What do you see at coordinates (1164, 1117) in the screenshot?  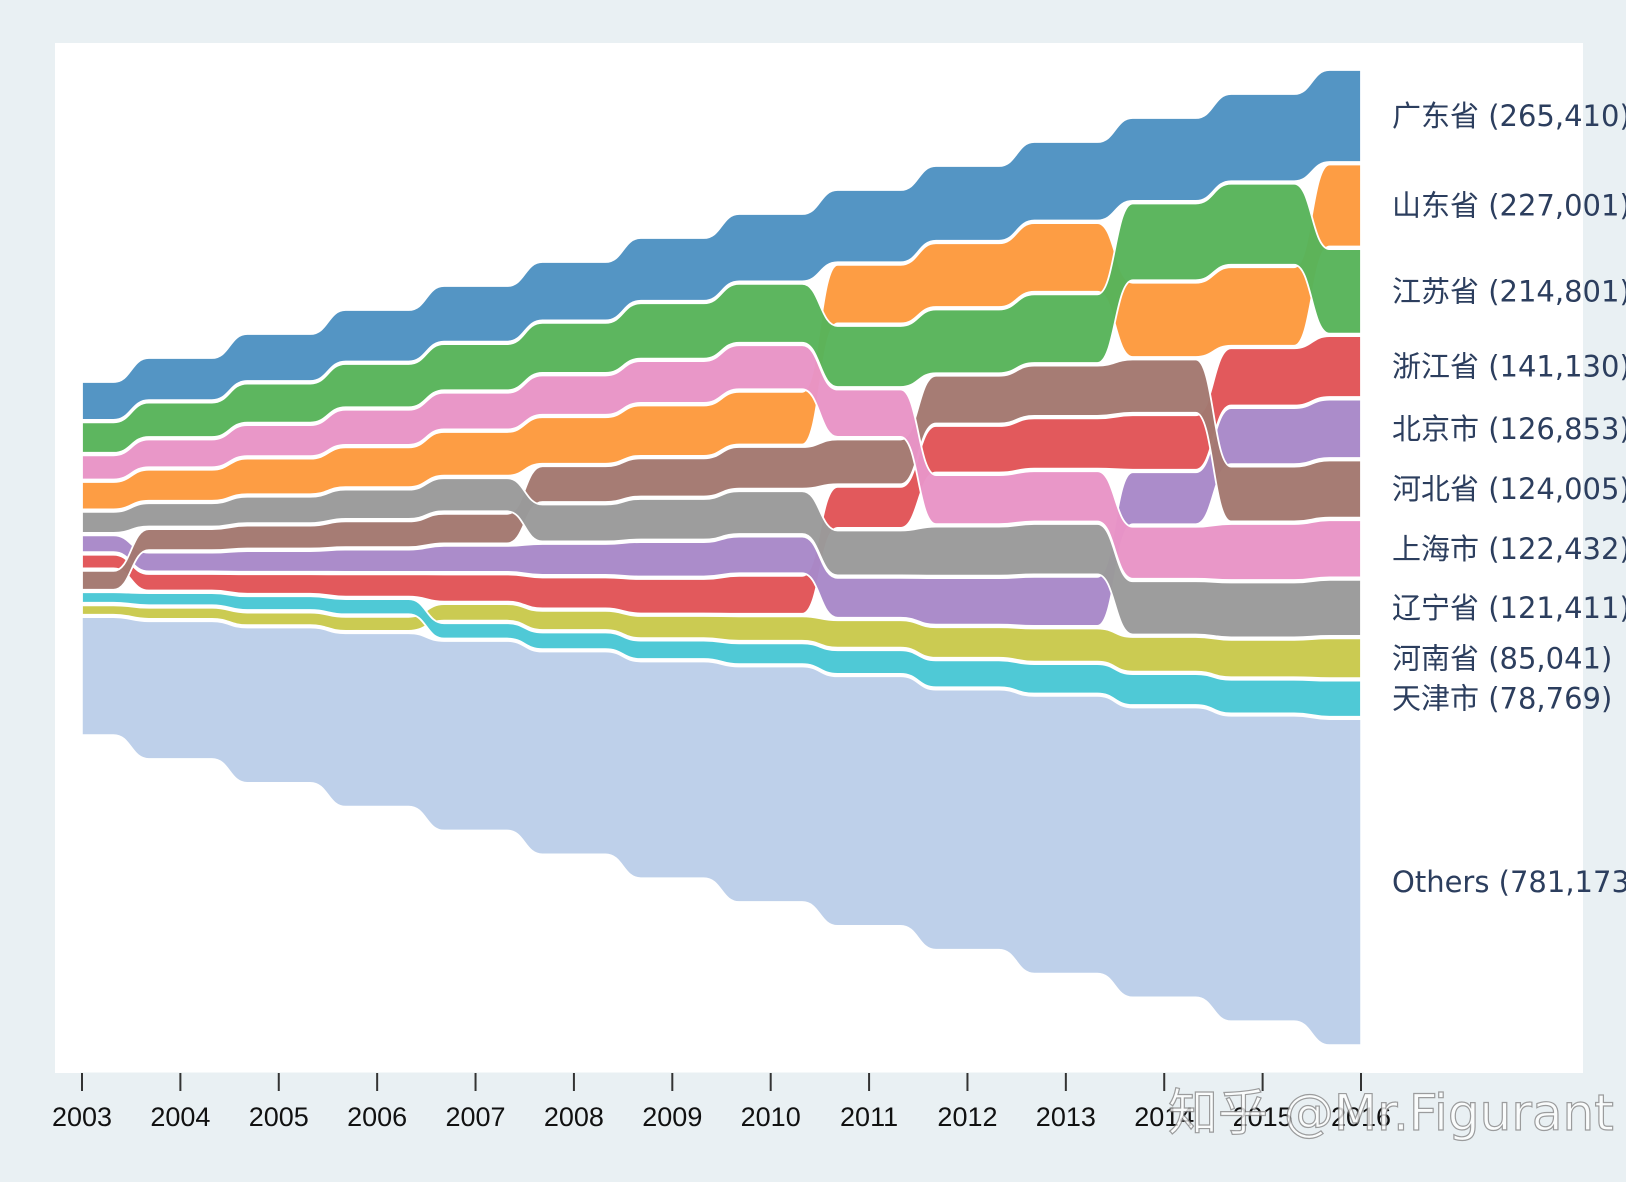 I see `x-tick-label-2014: 2014` at bounding box center [1164, 1117].